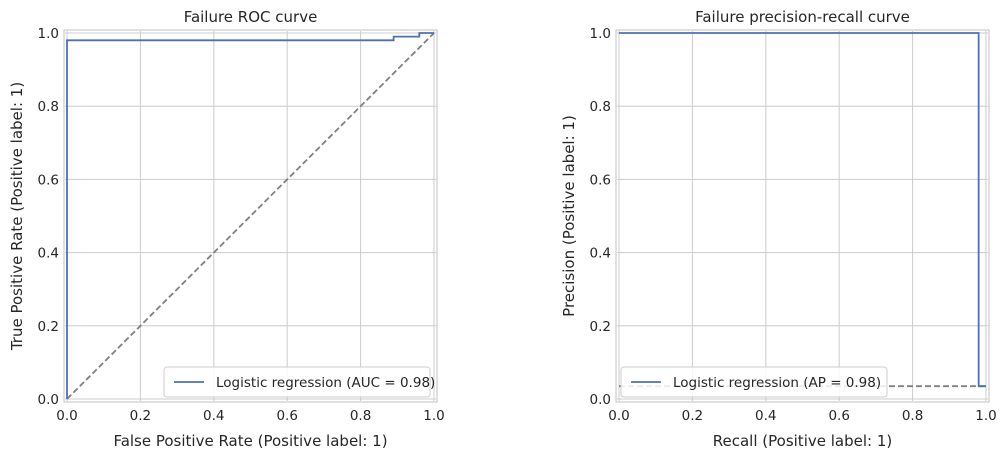 The width and height of the screenshot is (1004, 461). I want to click on pr-xtick-label: 0.6, so click(838, 416).